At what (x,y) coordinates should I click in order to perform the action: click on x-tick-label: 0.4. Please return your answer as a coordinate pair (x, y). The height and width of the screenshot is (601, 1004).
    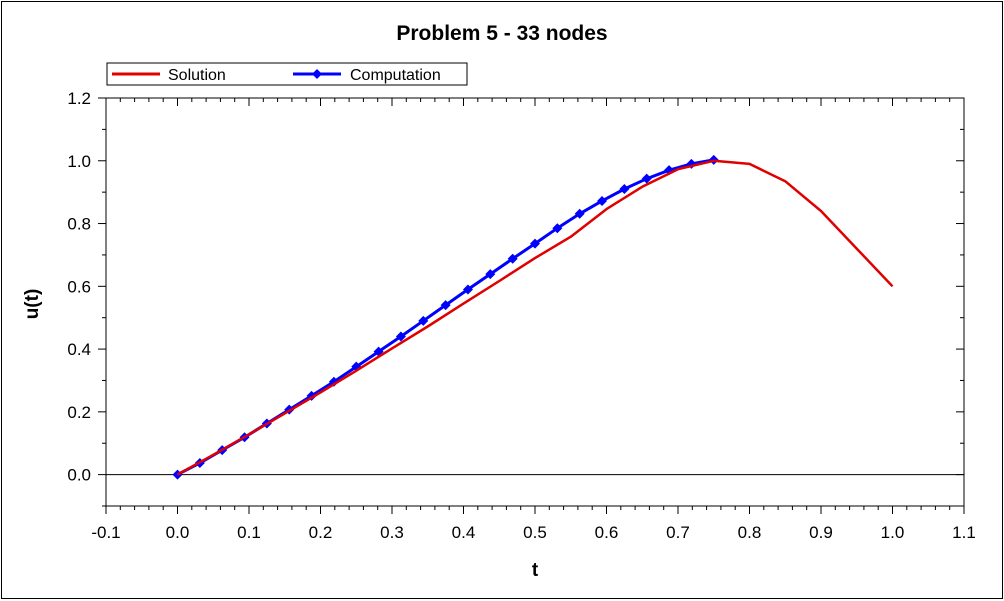
    Looking at the image, I should click on (464, 532).